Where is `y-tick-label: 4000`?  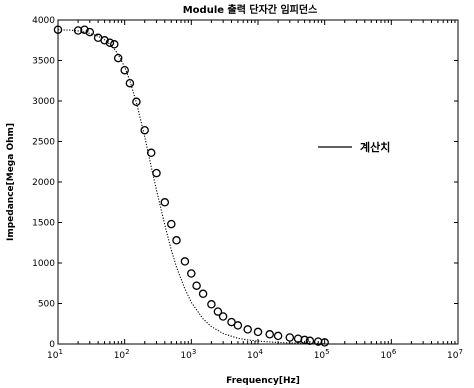
y-tick-label: 4000 is located at coordinates (43, 21).